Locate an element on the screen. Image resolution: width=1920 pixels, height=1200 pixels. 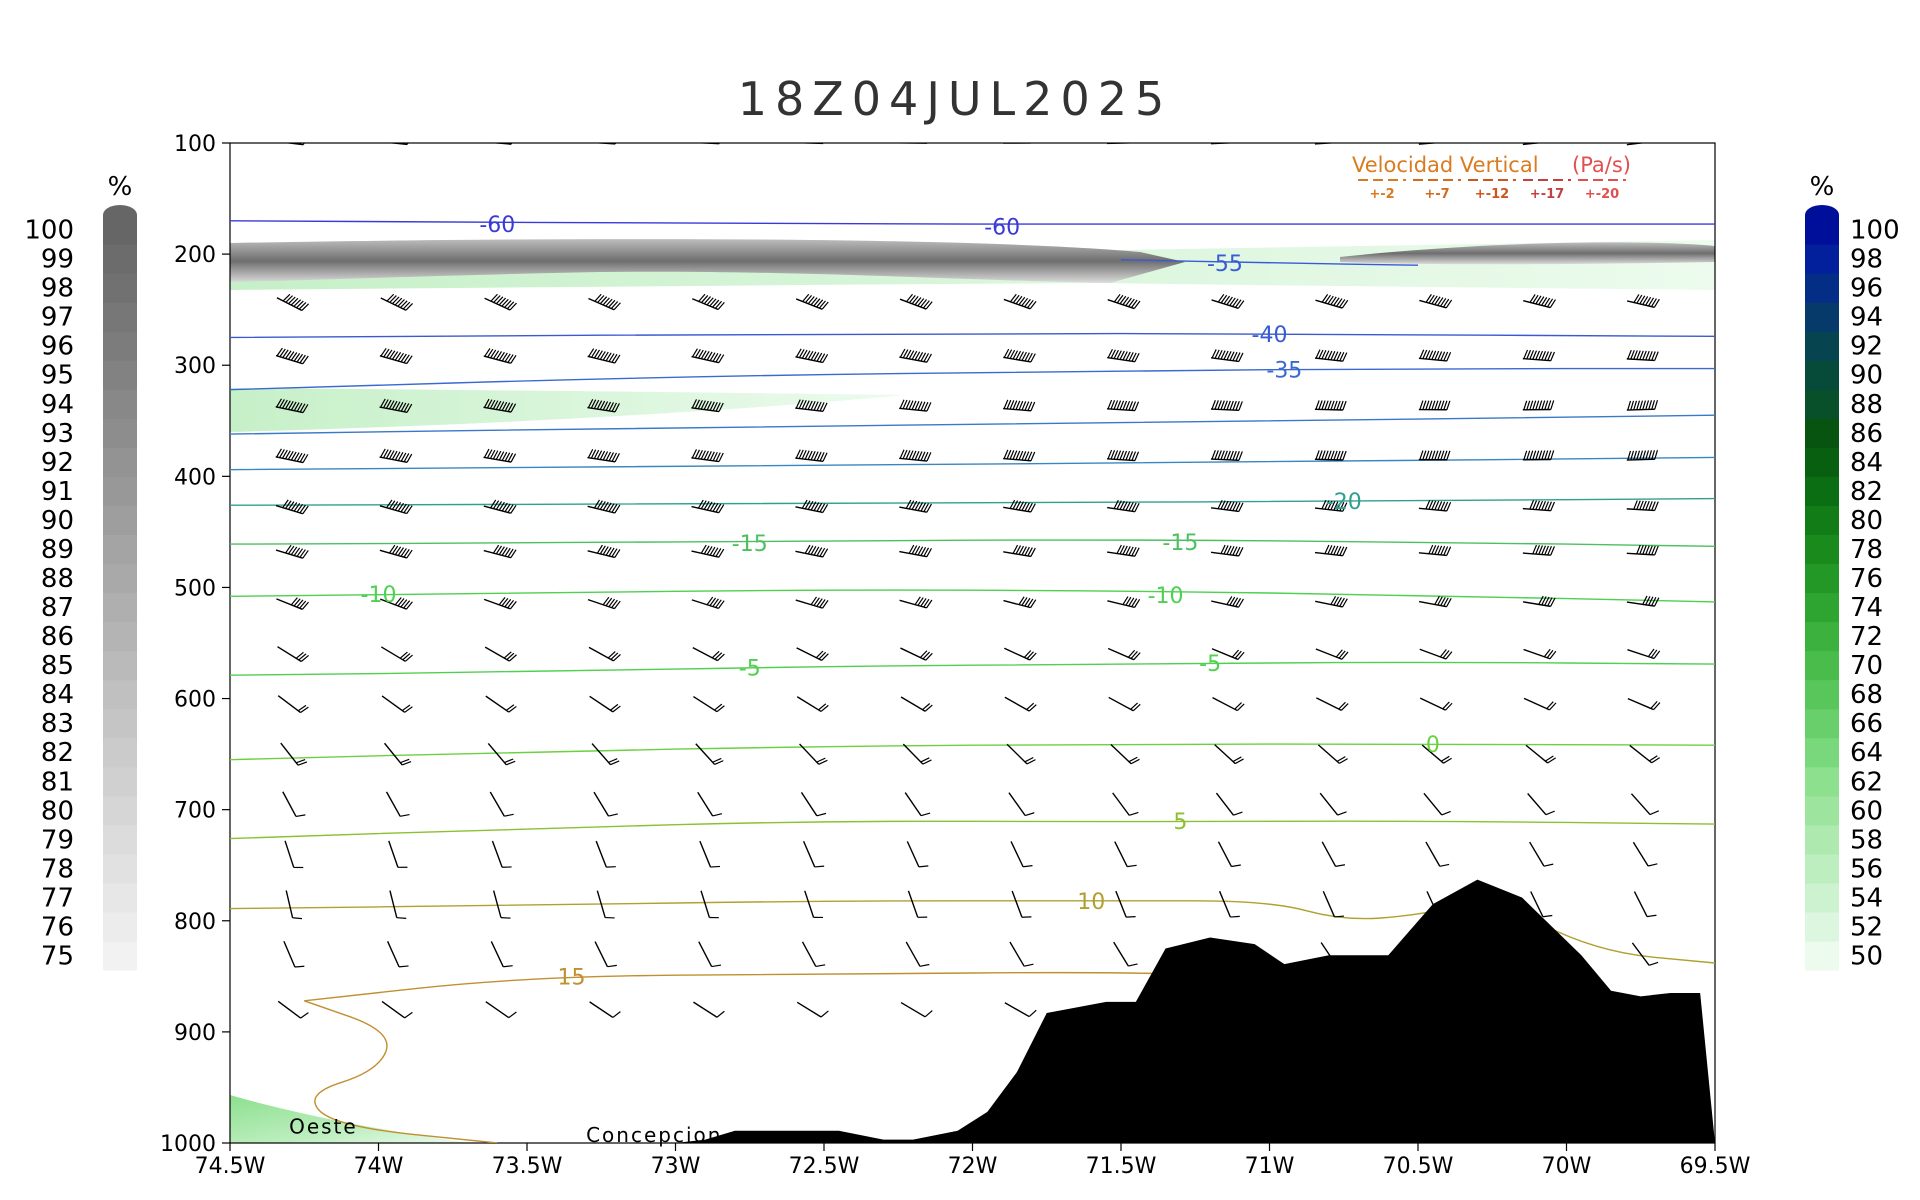
vv-legend-unit: (Pa/s) is located at coordinates (1601, 165).